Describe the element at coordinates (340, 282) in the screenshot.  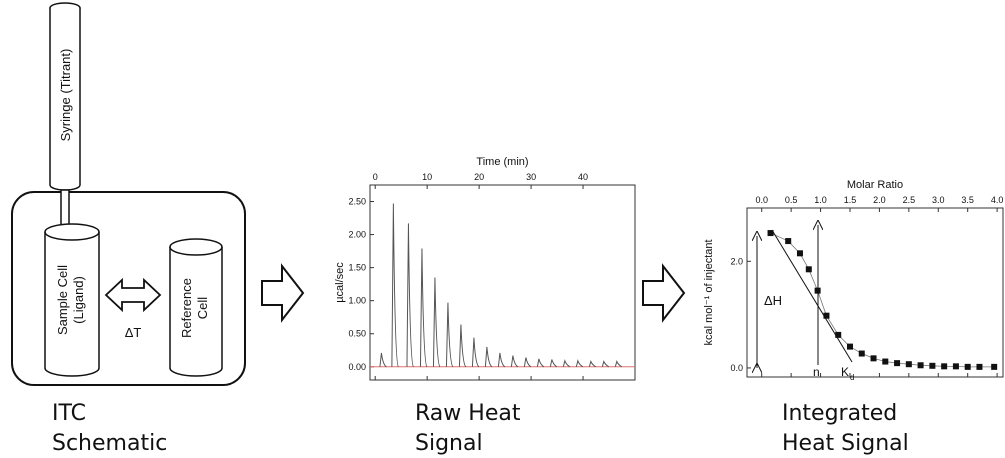
I see `y-axis-label: µcal/sec` at that location.